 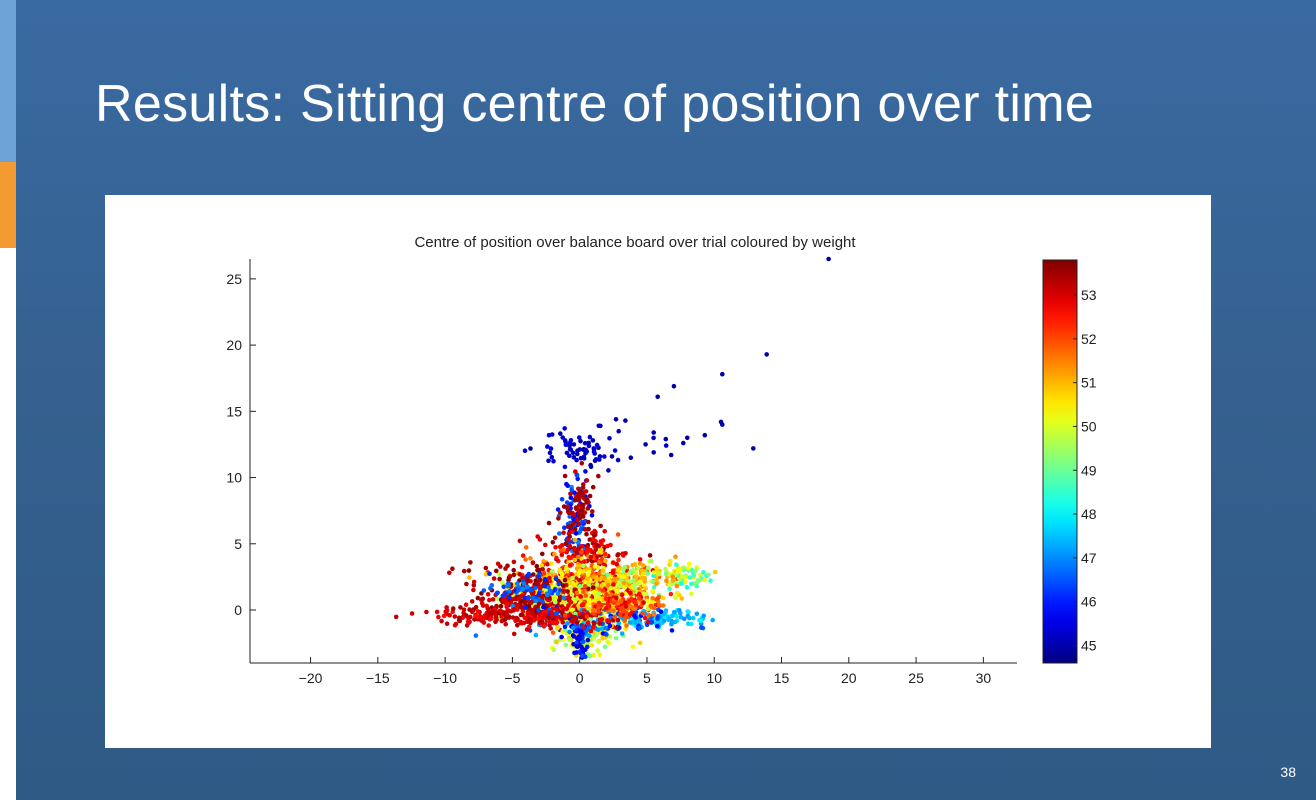 What do you see at coordinates (1089, 383) in the screenshot?
I see `colorbar-tick-label: 51` at bounding box center [1089, 383].